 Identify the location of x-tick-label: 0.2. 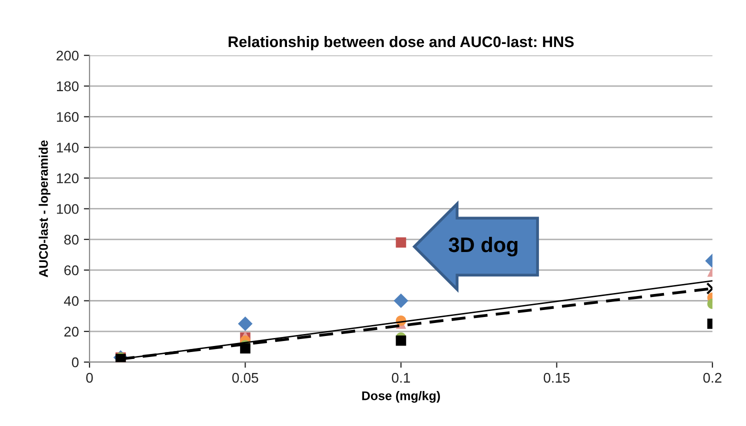
(712, 377).